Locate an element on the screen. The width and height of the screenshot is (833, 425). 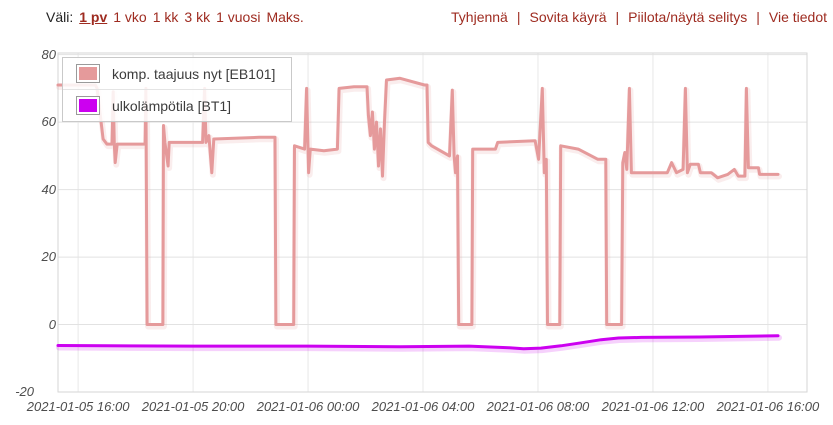
legend-item-komp-taajuus-nyt-eb101: komp. taajuus nyt [EB101] is located at coordinates (177, 73).